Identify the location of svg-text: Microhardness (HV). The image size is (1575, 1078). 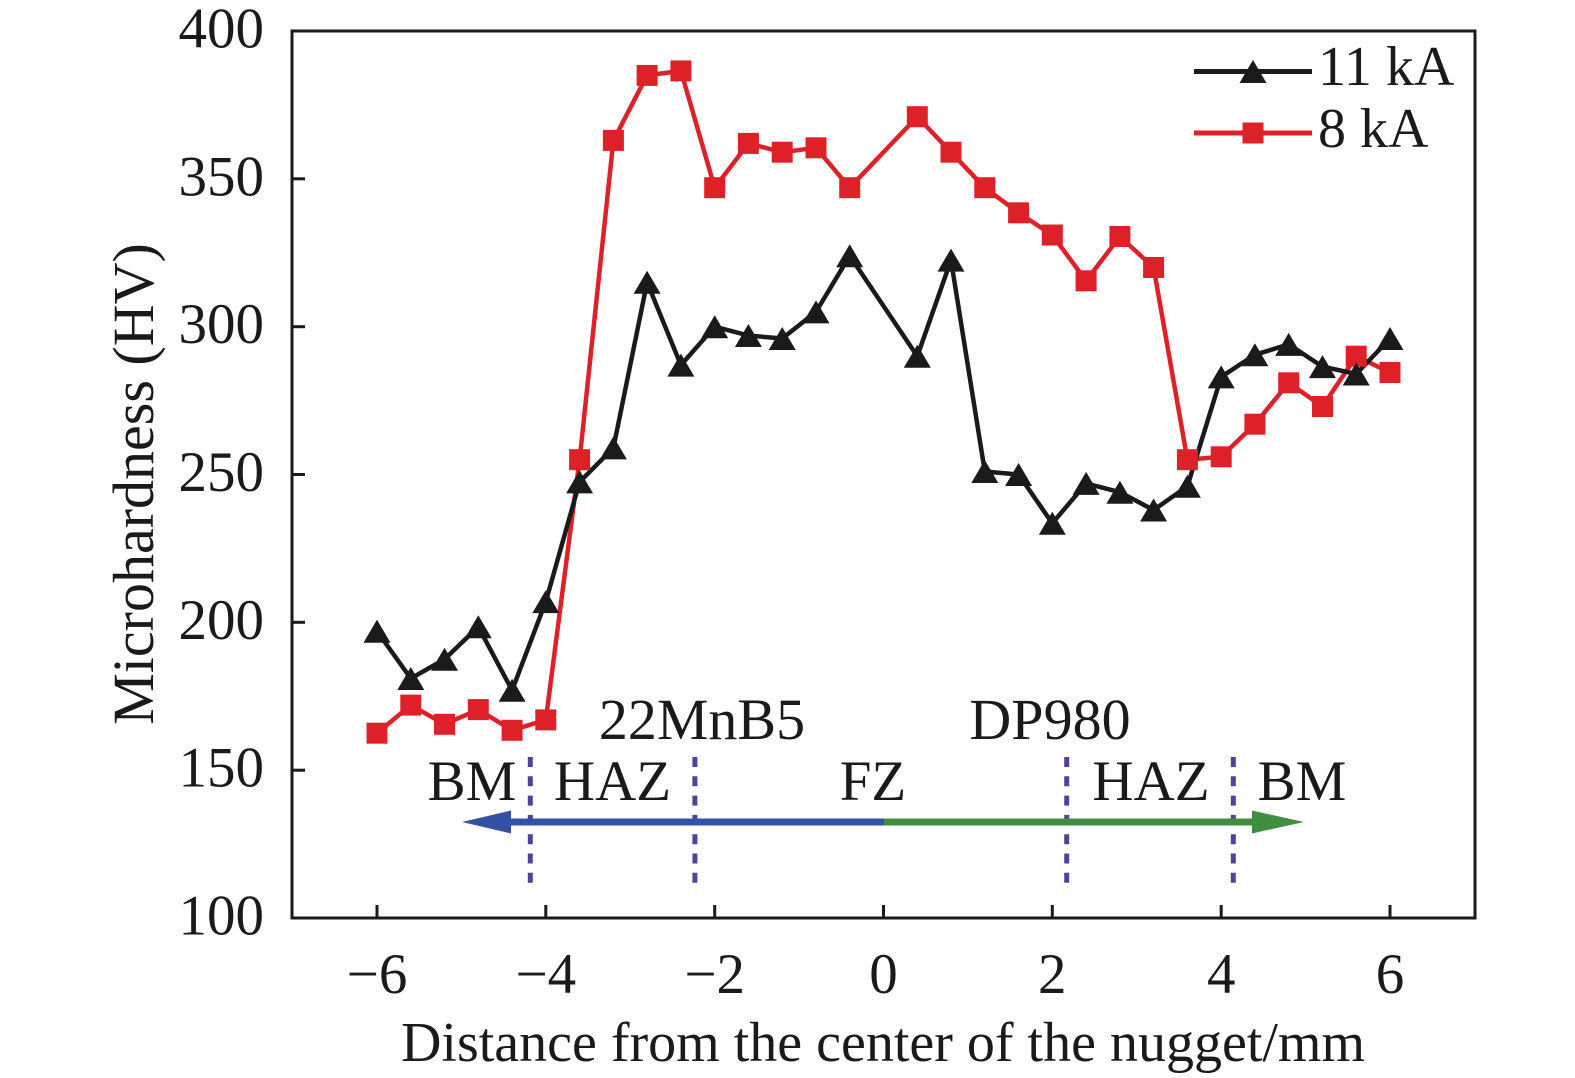
(133, 484).